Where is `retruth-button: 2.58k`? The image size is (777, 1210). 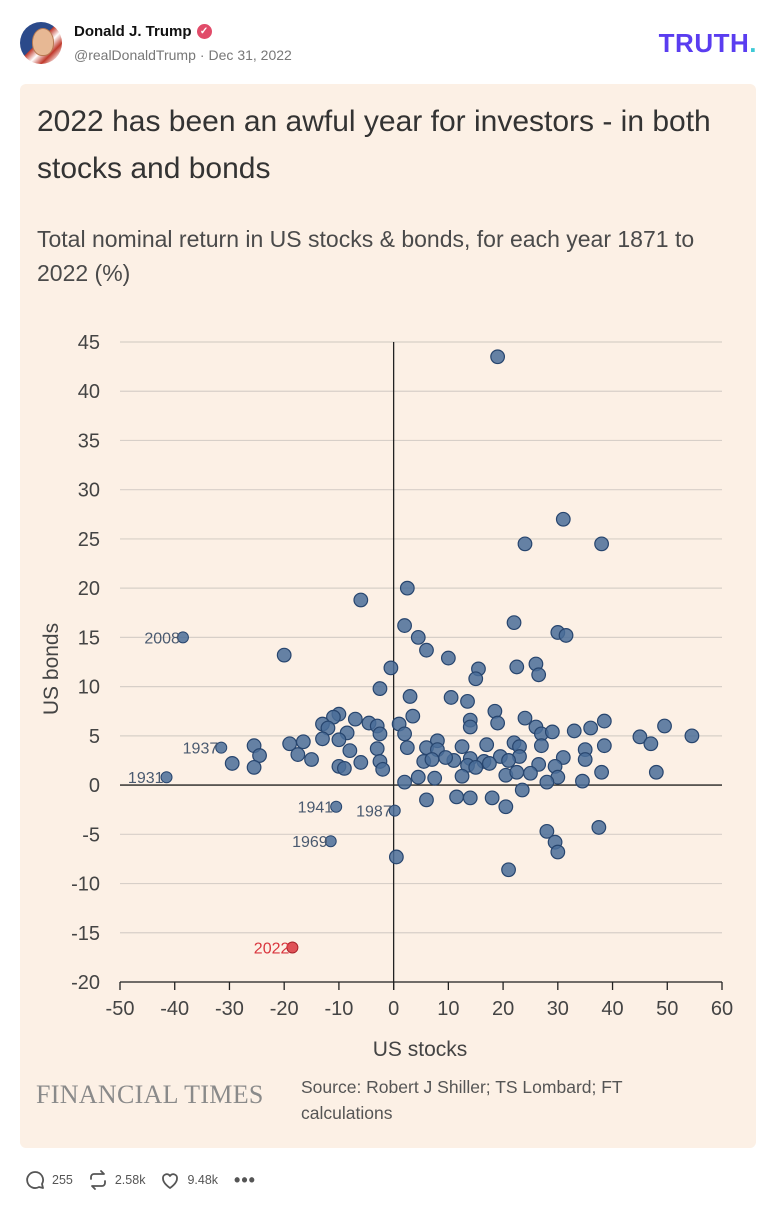
retruth-button: 2.58k is located at coordinates (116, 1180).